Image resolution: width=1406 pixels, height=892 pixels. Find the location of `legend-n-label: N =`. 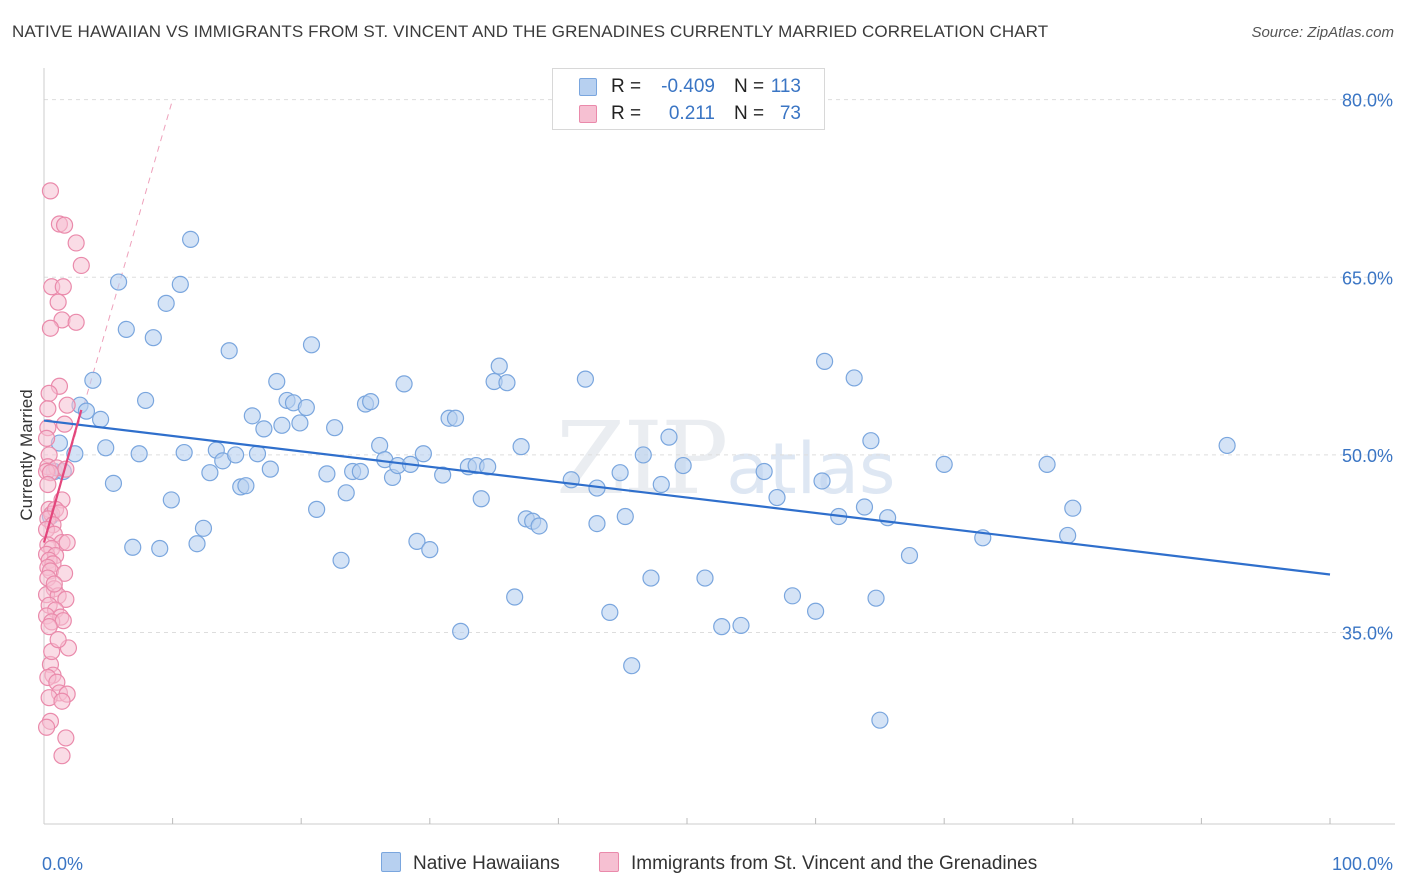

legend-n-label: N = is located at coordinates (749, 86).